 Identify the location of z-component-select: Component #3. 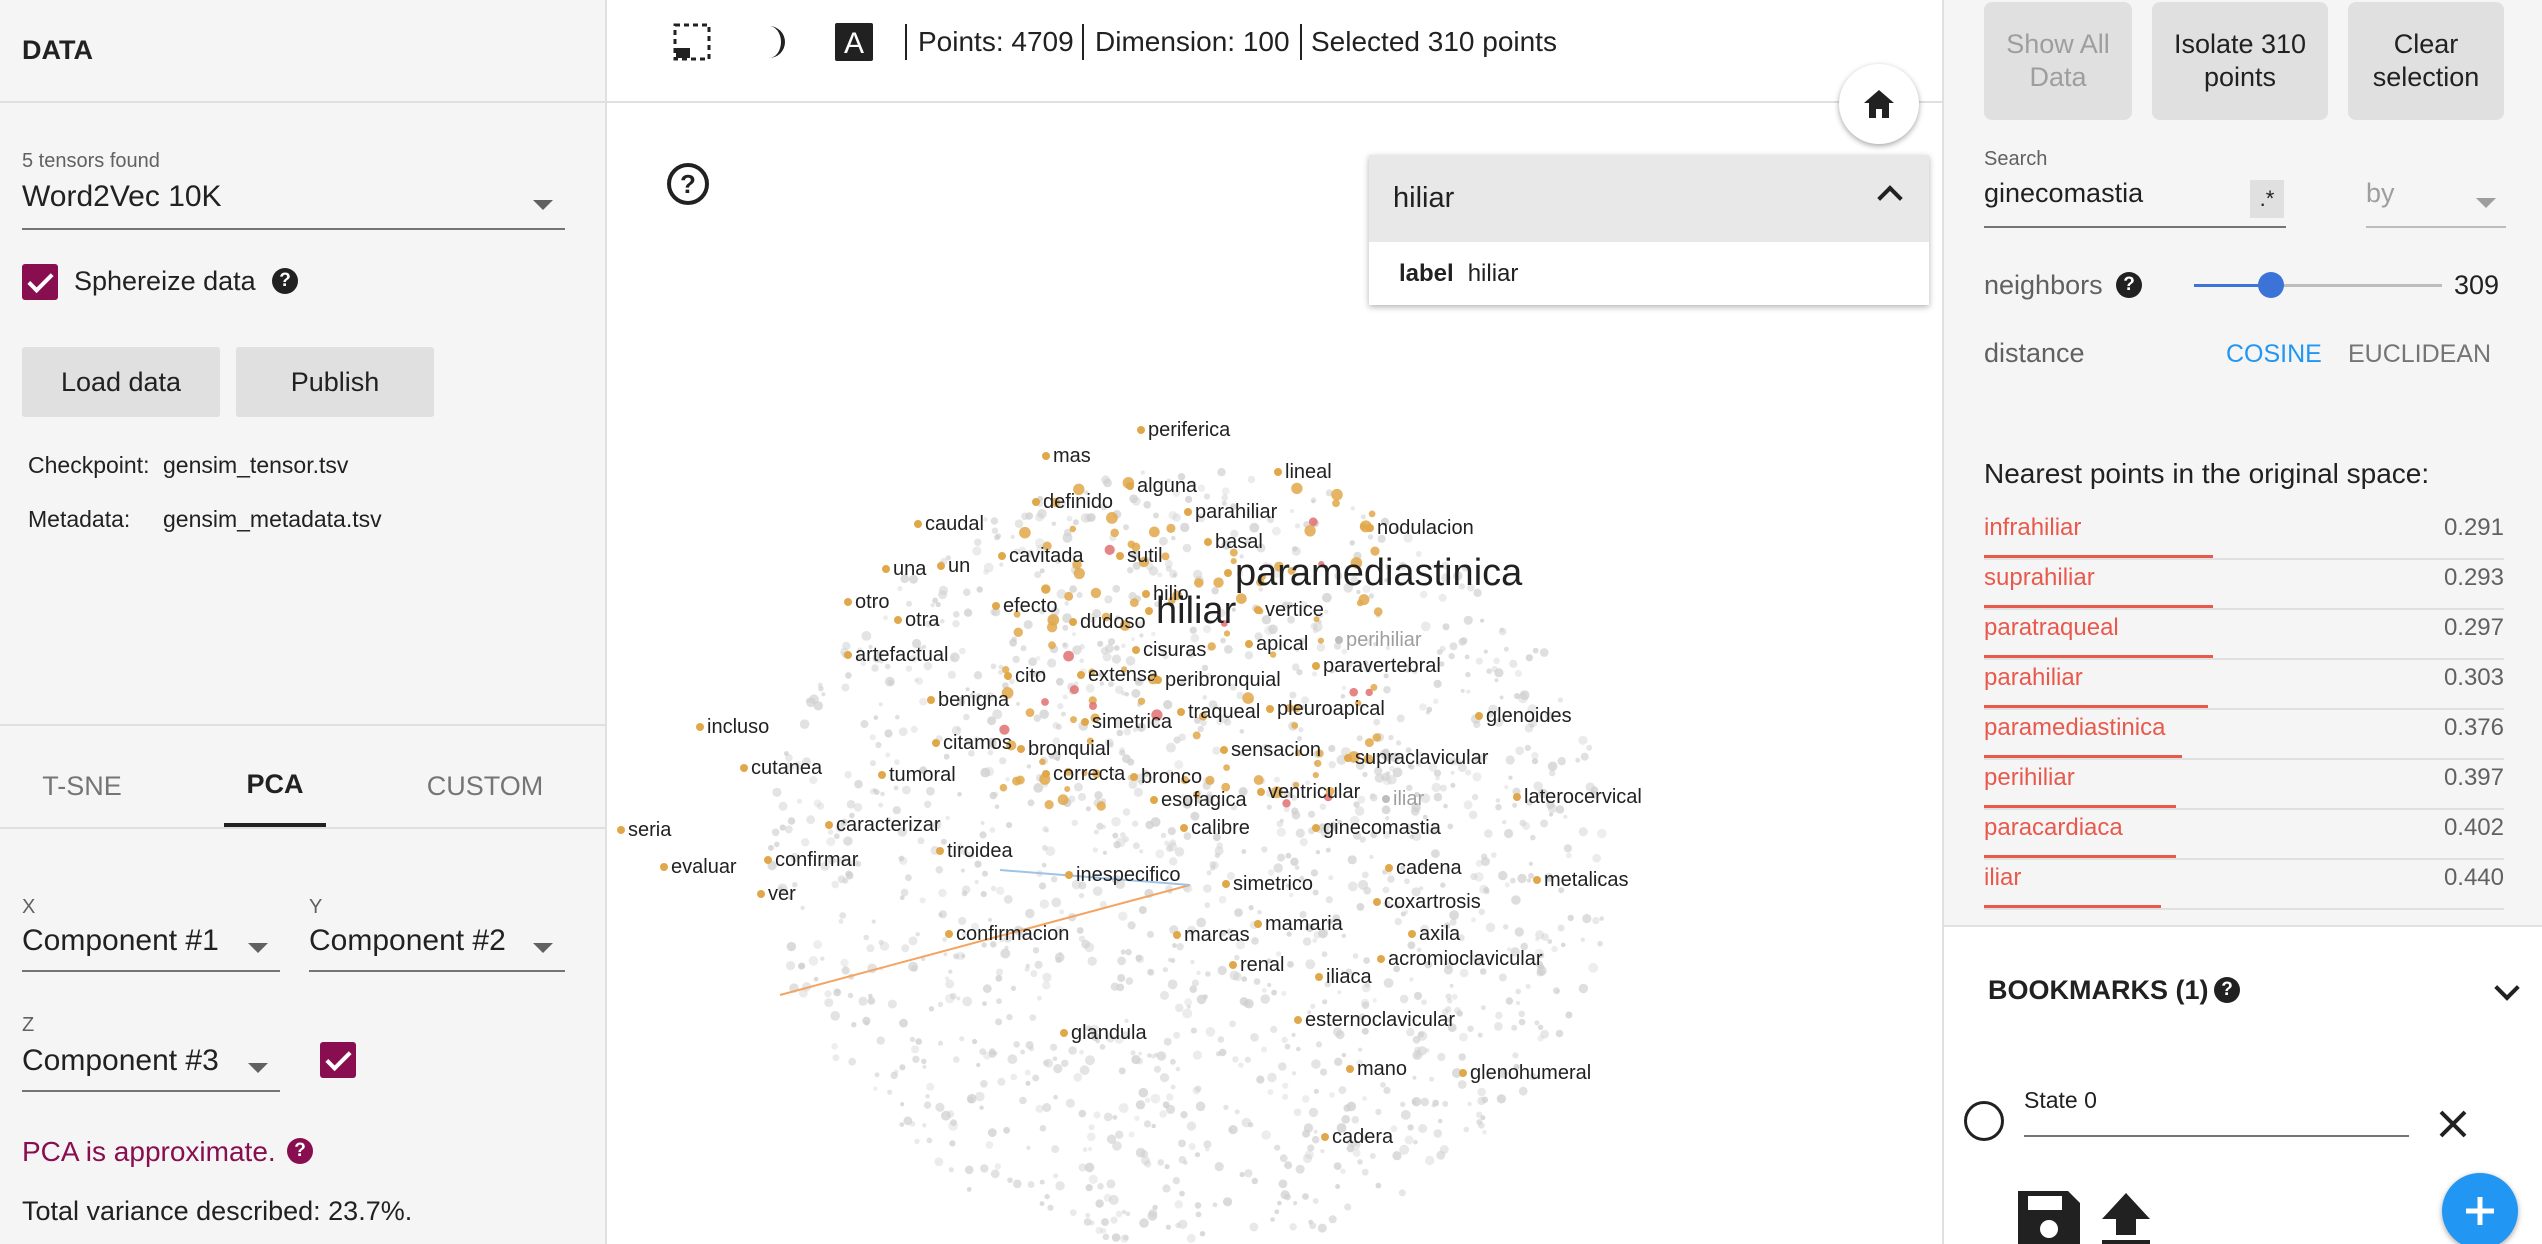
(151, 1068).